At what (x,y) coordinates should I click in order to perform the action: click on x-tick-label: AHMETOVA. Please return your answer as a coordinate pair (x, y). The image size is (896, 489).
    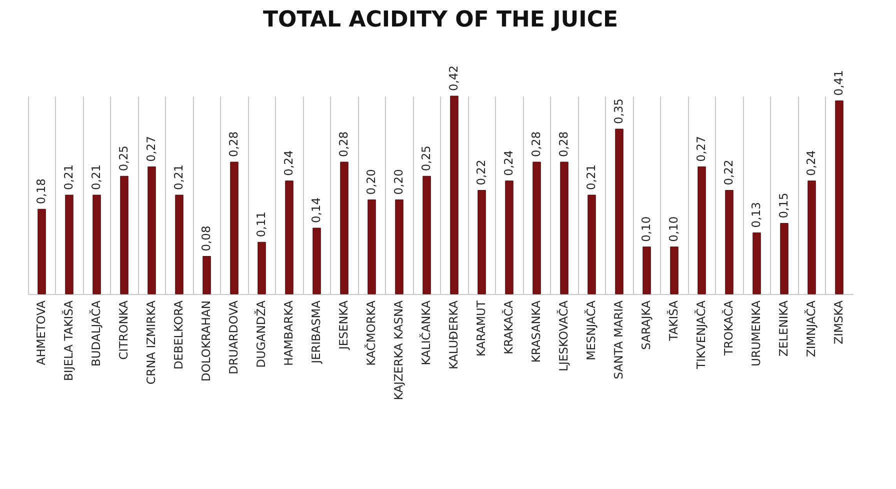
    Looking at the image, I should click on (41, 333).